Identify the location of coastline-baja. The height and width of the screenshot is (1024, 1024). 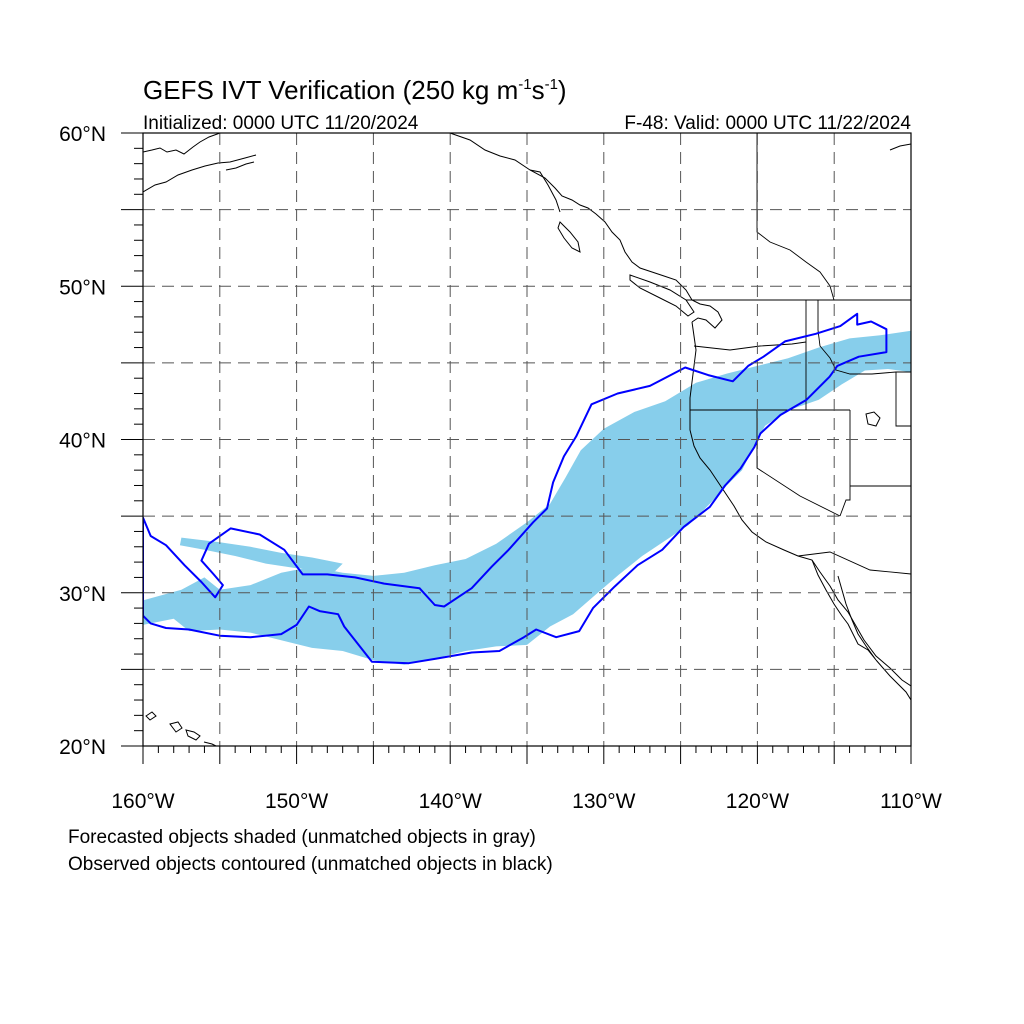
(844, 610).